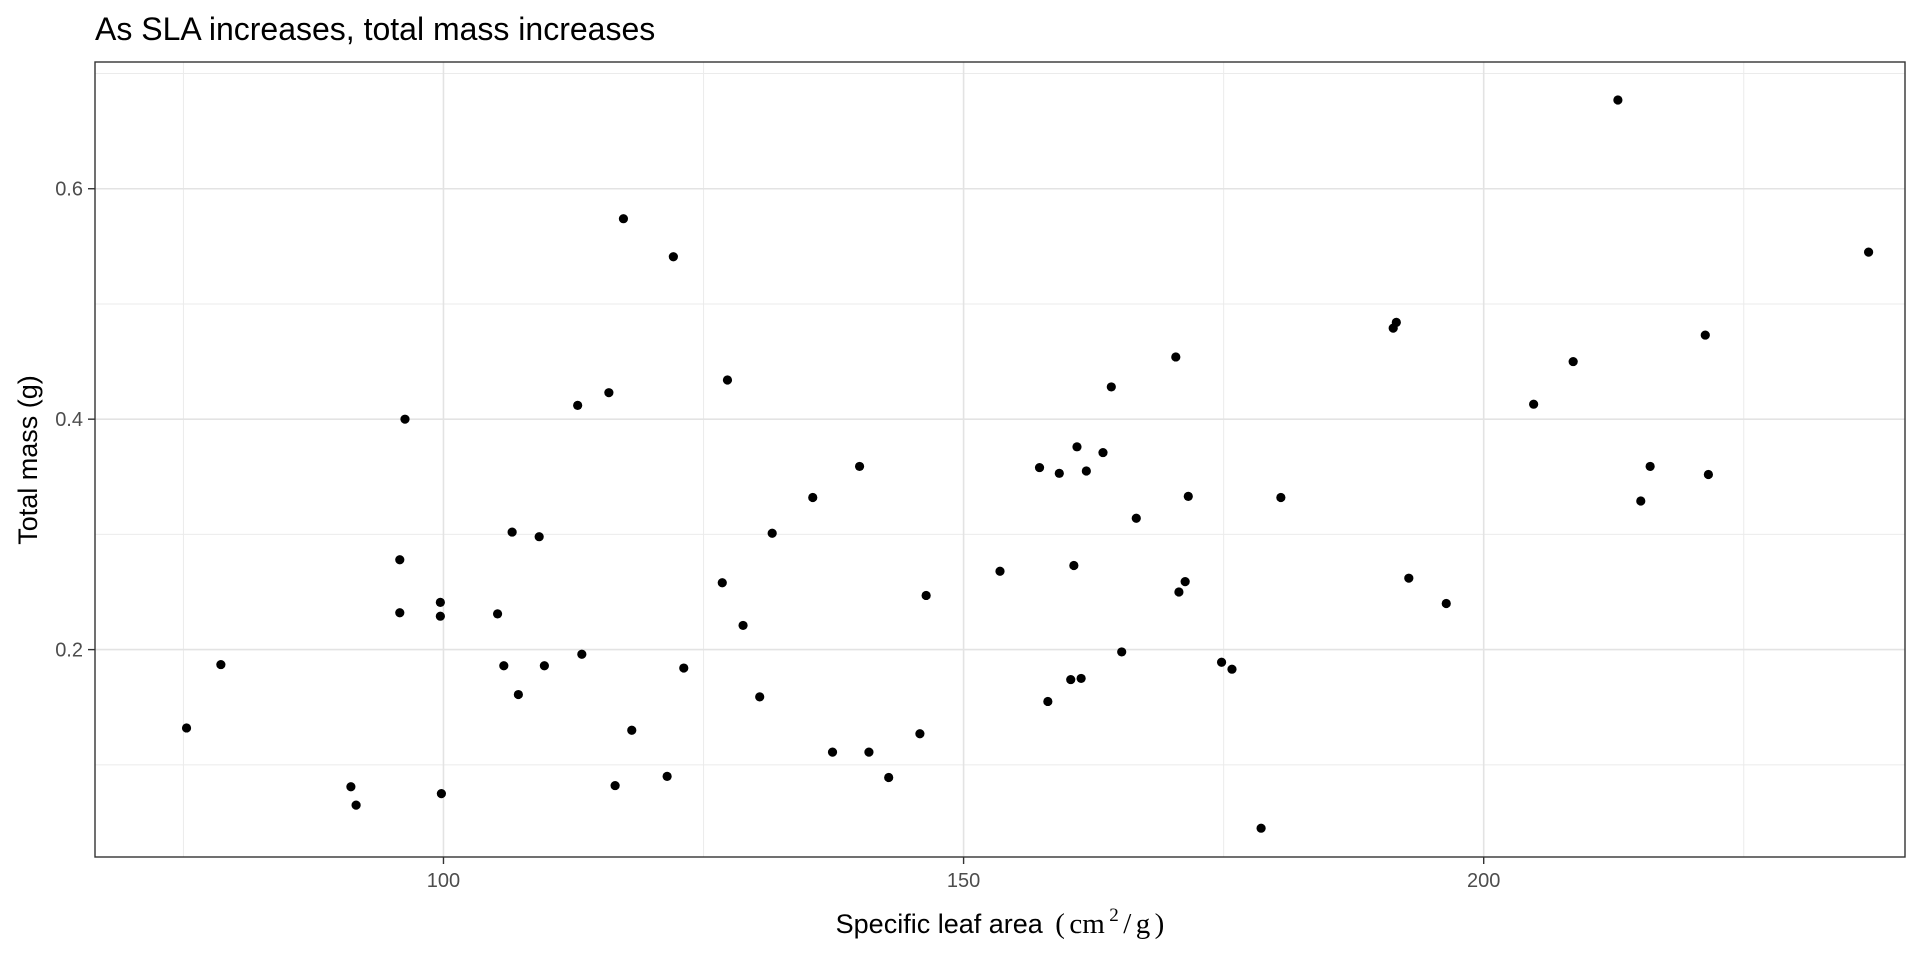 This screenshot has width=1920, height=960. Describe the element at coordinates (443, 881) in the screenshot. I see `x-tick-label: 100` at that location.